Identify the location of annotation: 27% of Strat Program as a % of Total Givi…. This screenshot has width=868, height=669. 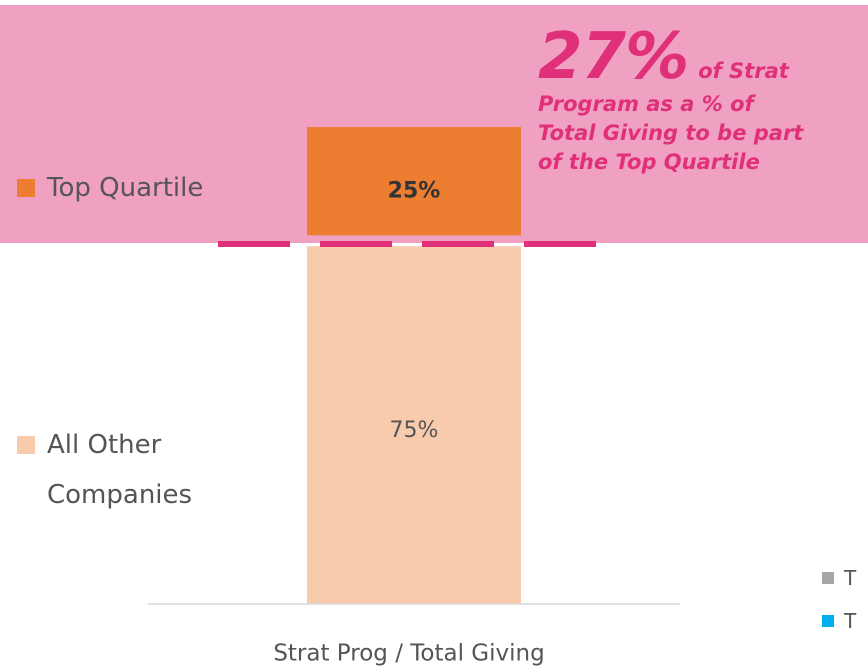
(703, 98).